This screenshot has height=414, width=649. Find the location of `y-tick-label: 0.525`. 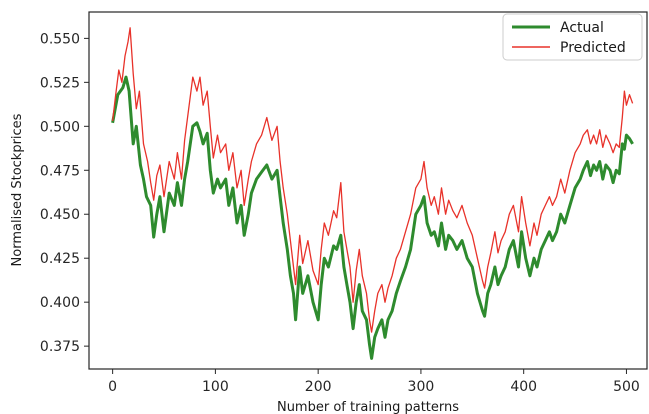

y-tick-label: 0.525 is located at coordinates (60, 83).